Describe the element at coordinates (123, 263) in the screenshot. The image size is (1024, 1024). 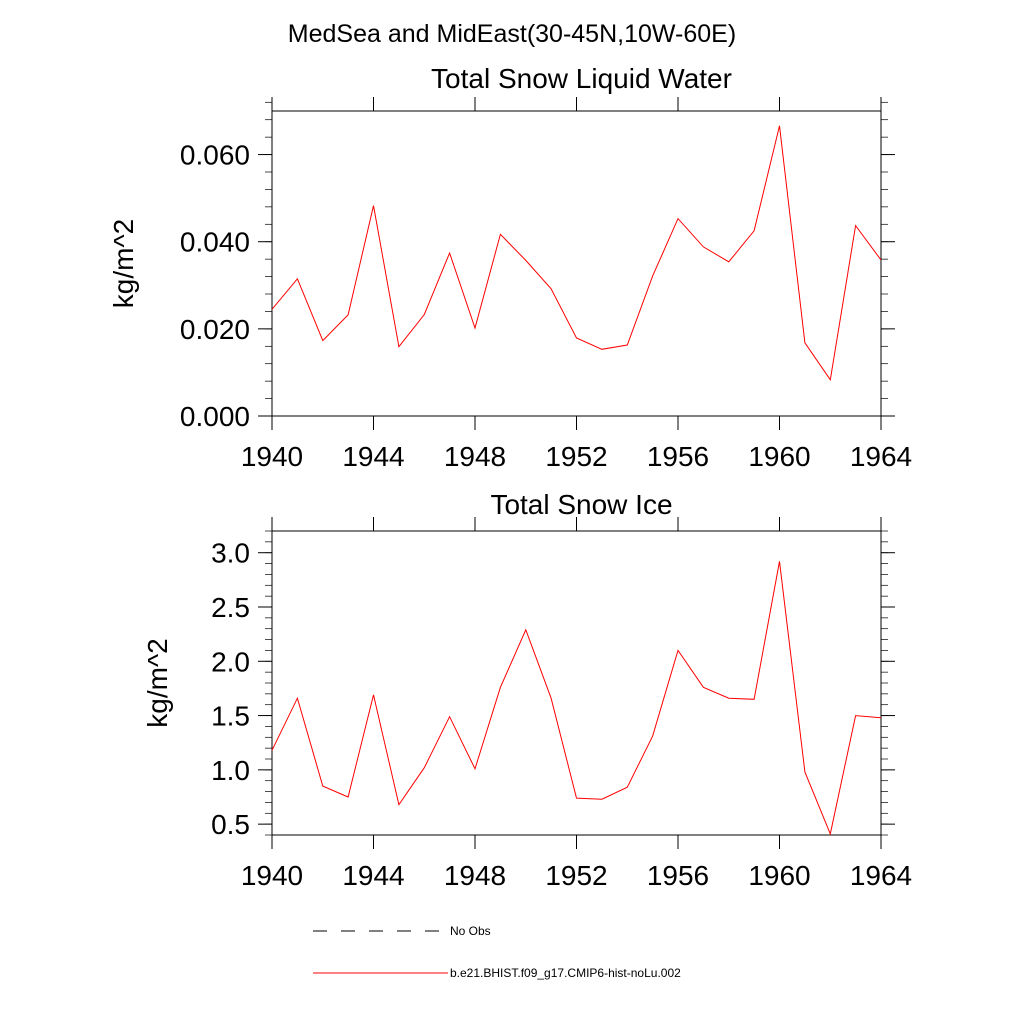
I see `y-axis-label-snow-liquid-water: kg/m^2` at that location.